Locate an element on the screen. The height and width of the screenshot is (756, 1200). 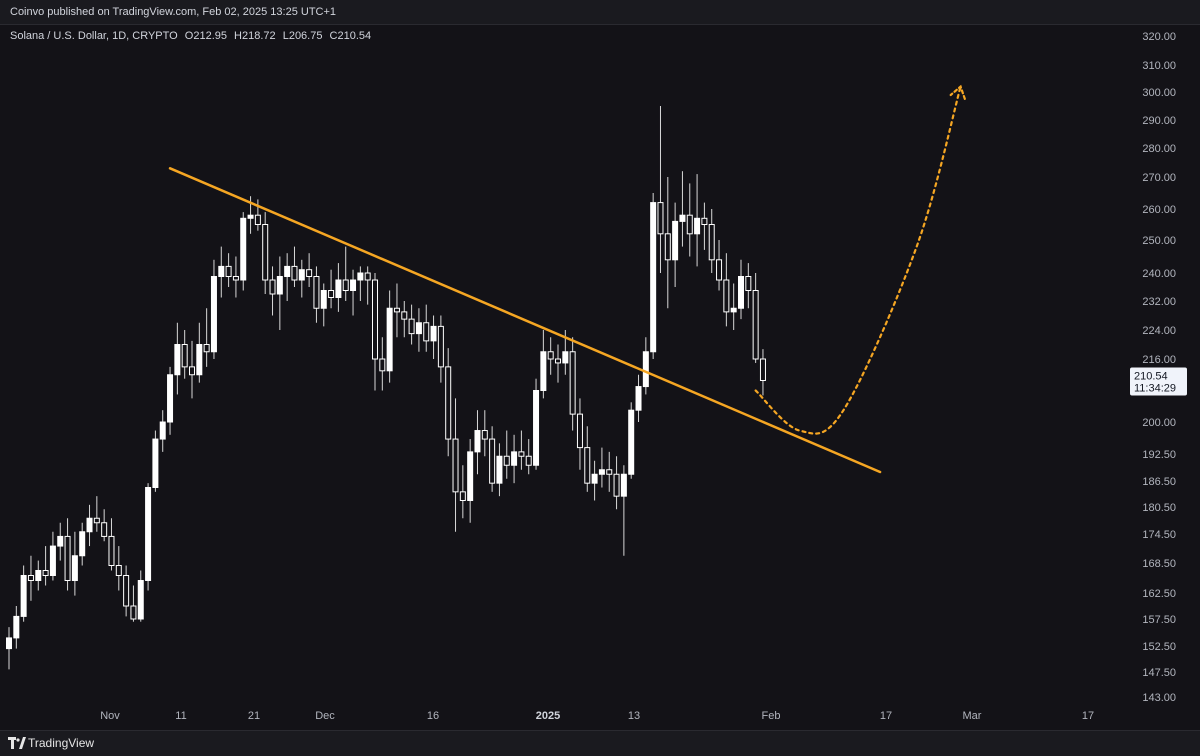
y-tick-label: 240.00 is located at coordinates (1159, 274).